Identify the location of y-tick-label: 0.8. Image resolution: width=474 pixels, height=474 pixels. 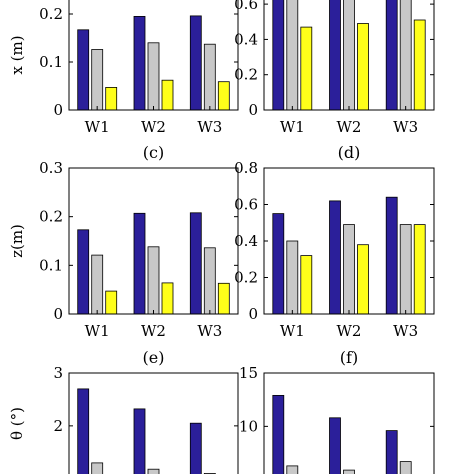
(246, 168).